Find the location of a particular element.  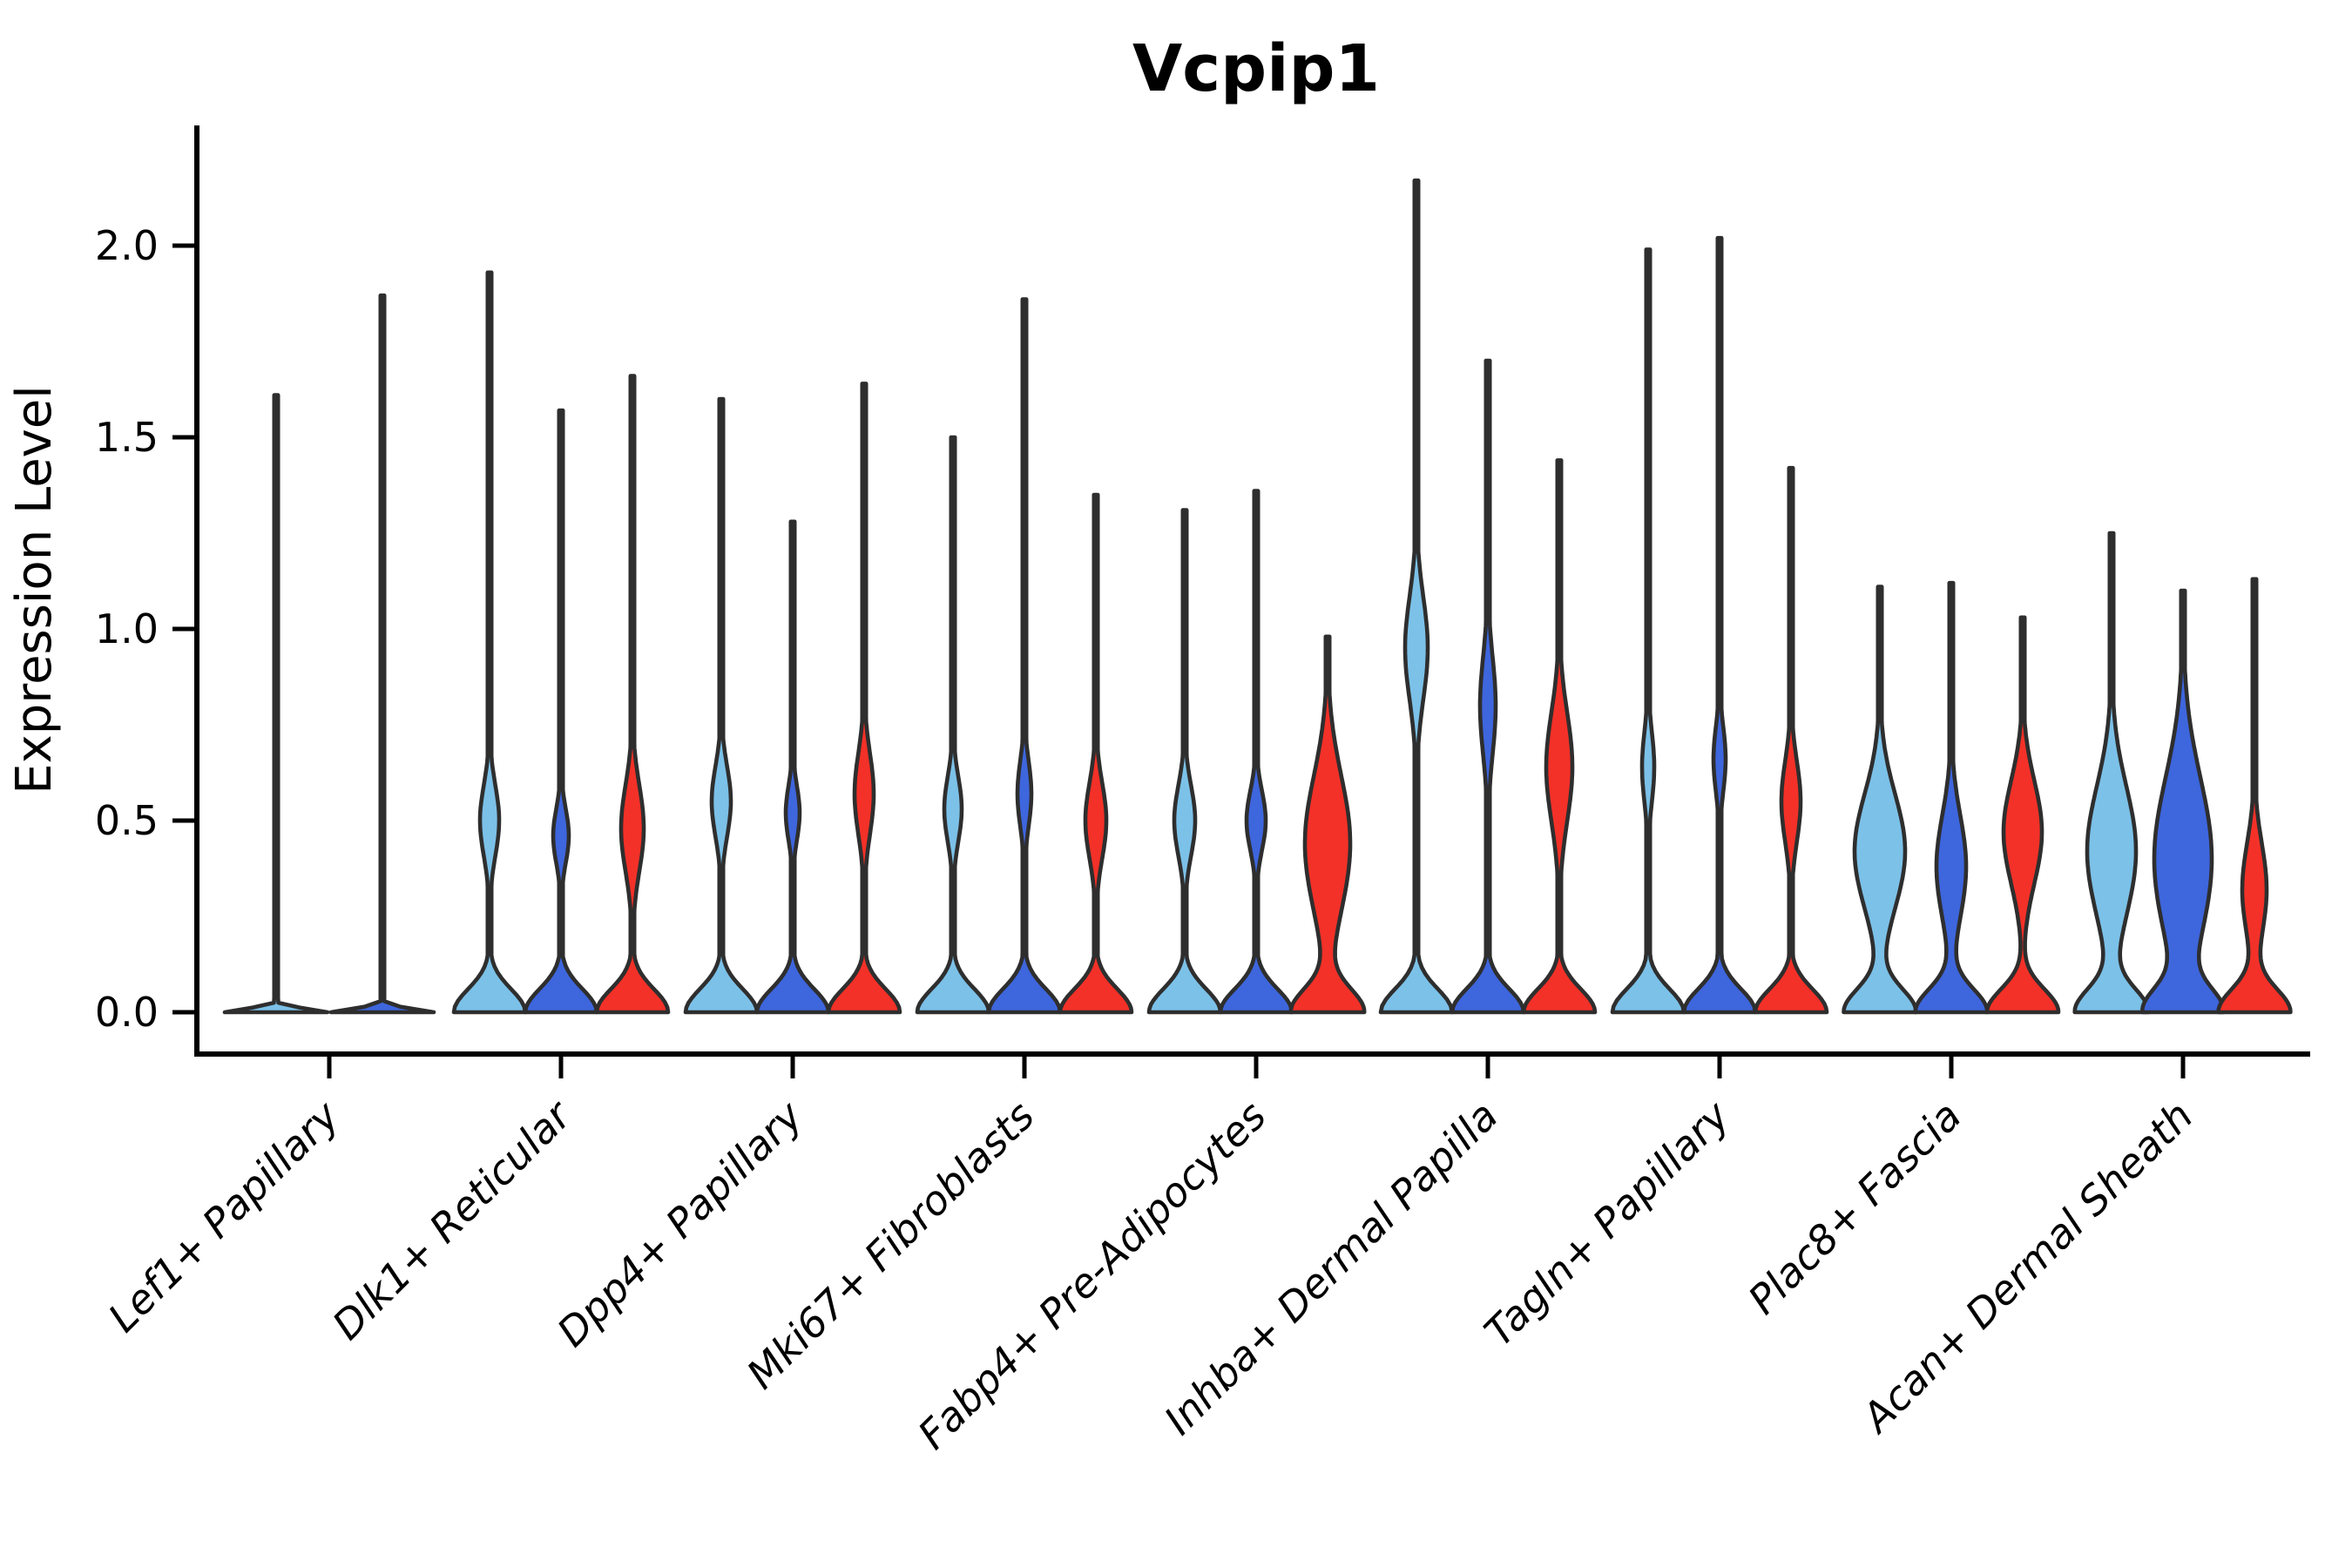

y-axis-label: Expression Level is located at coordinates (34, 589).